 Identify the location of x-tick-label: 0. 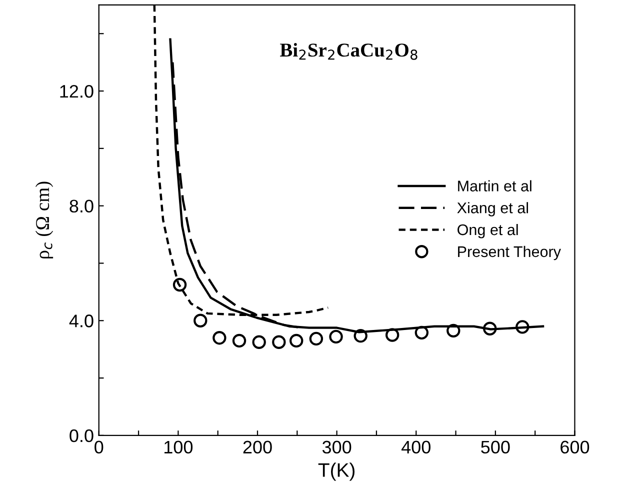
(99, 447).